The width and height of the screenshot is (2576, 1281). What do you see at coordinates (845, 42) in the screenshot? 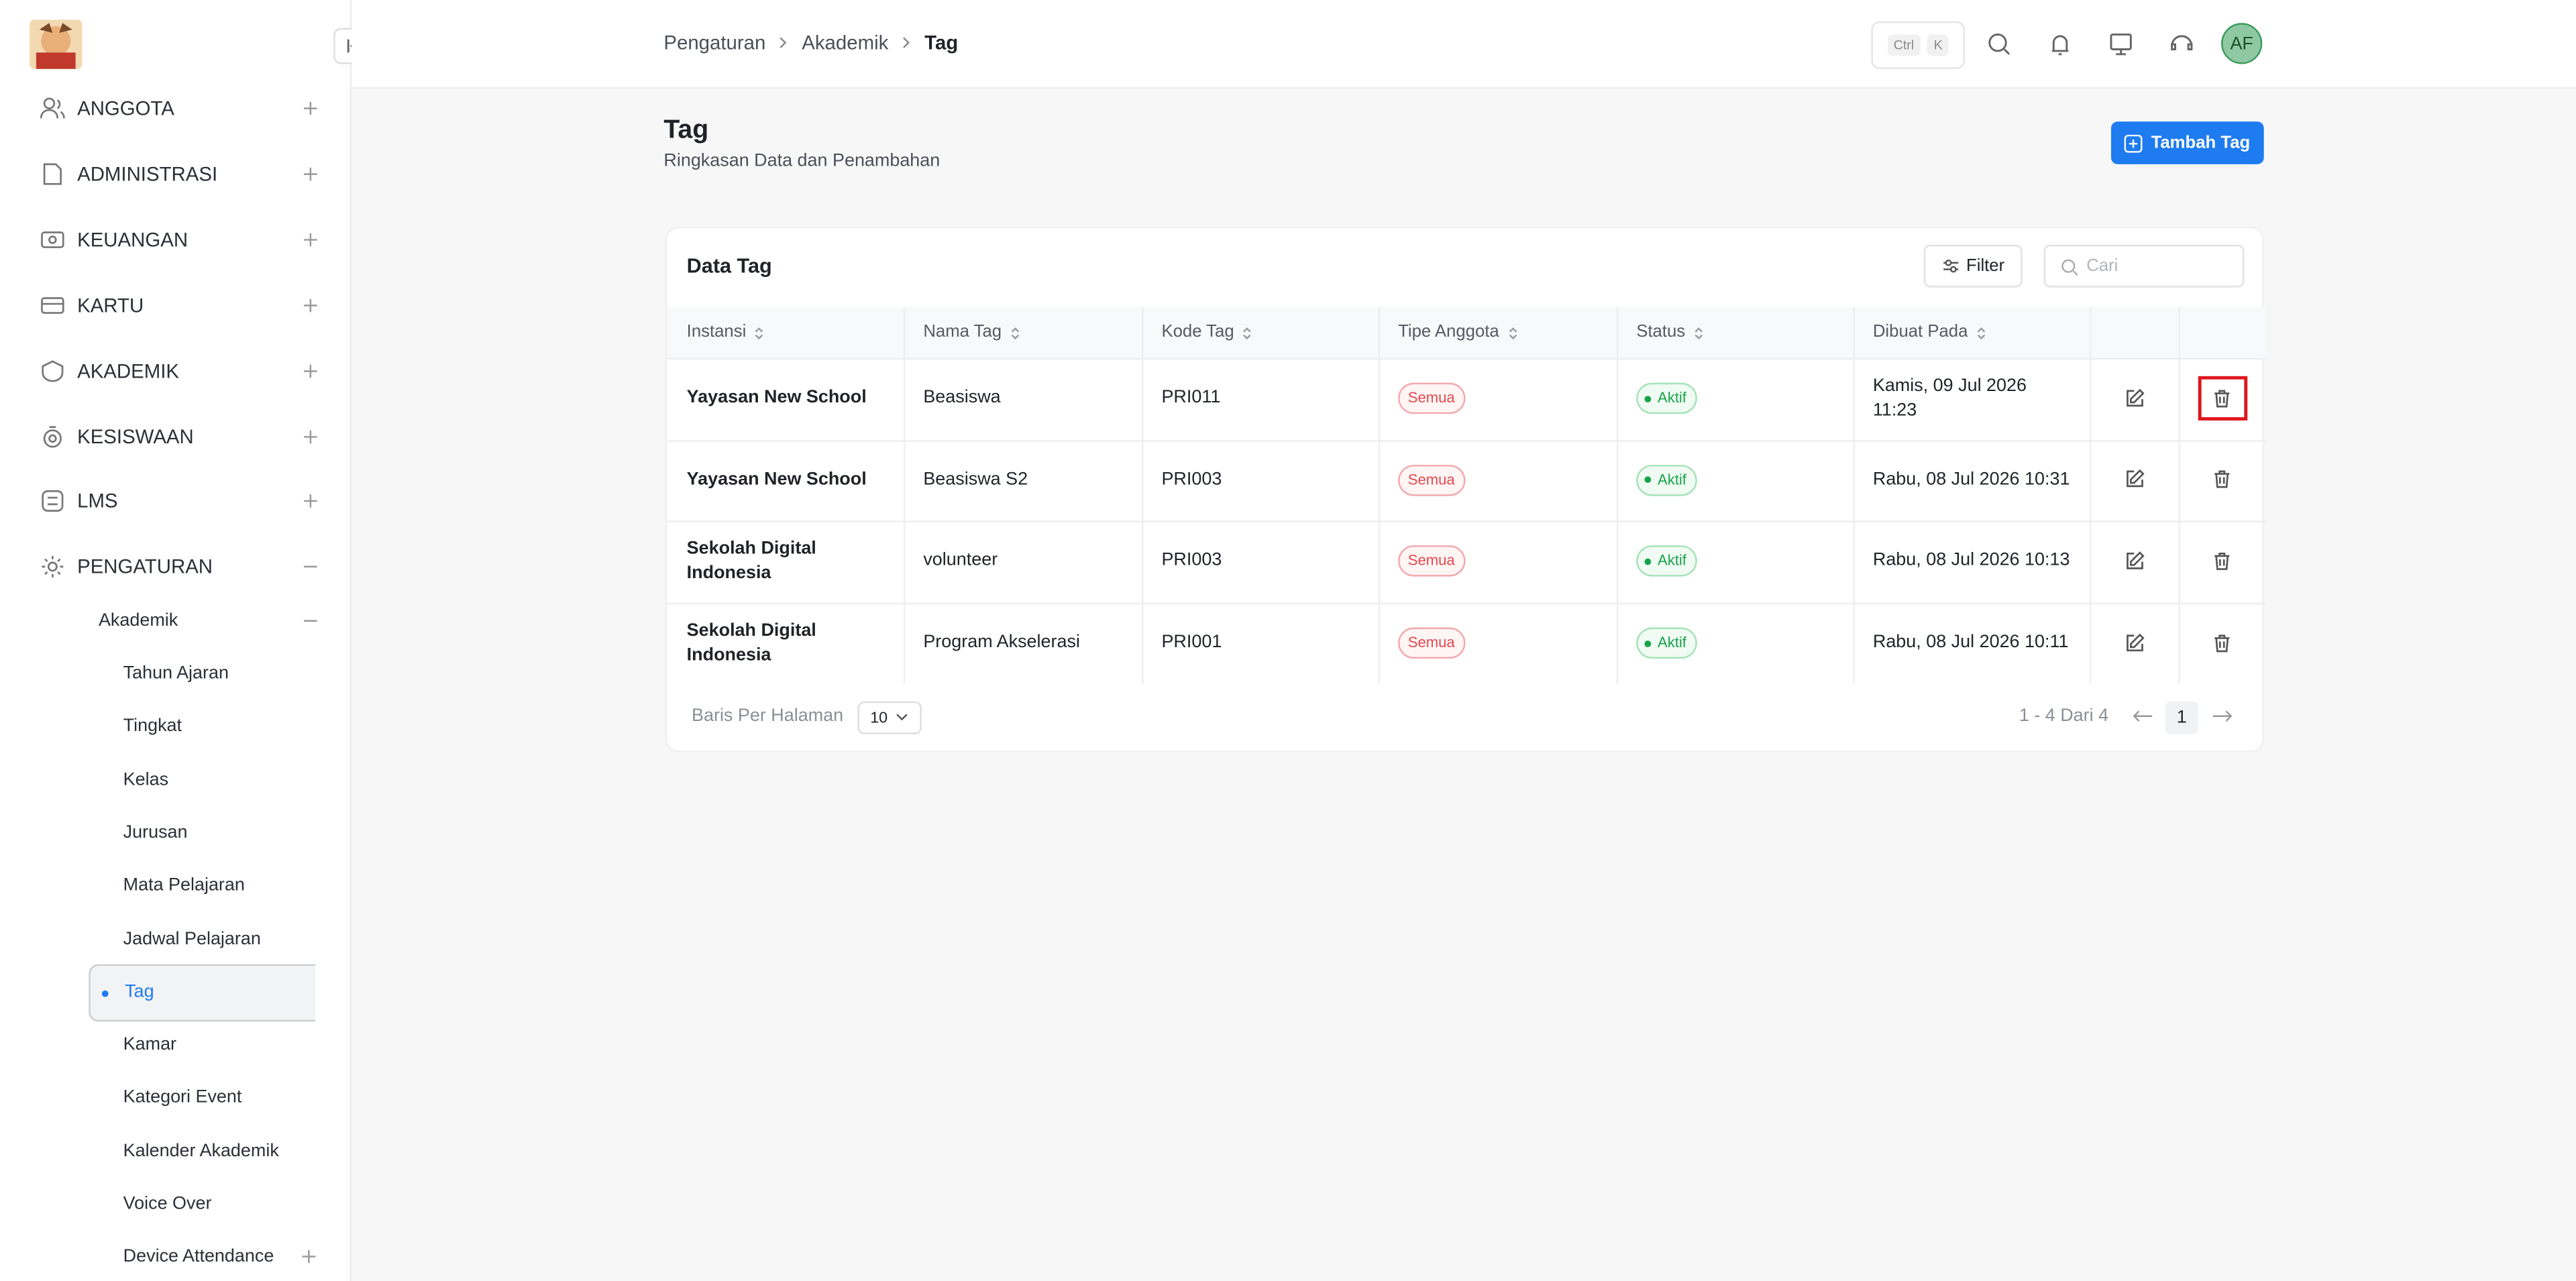
I see `breadcrumb-item: Akademik` at bounding box center [845, 42].